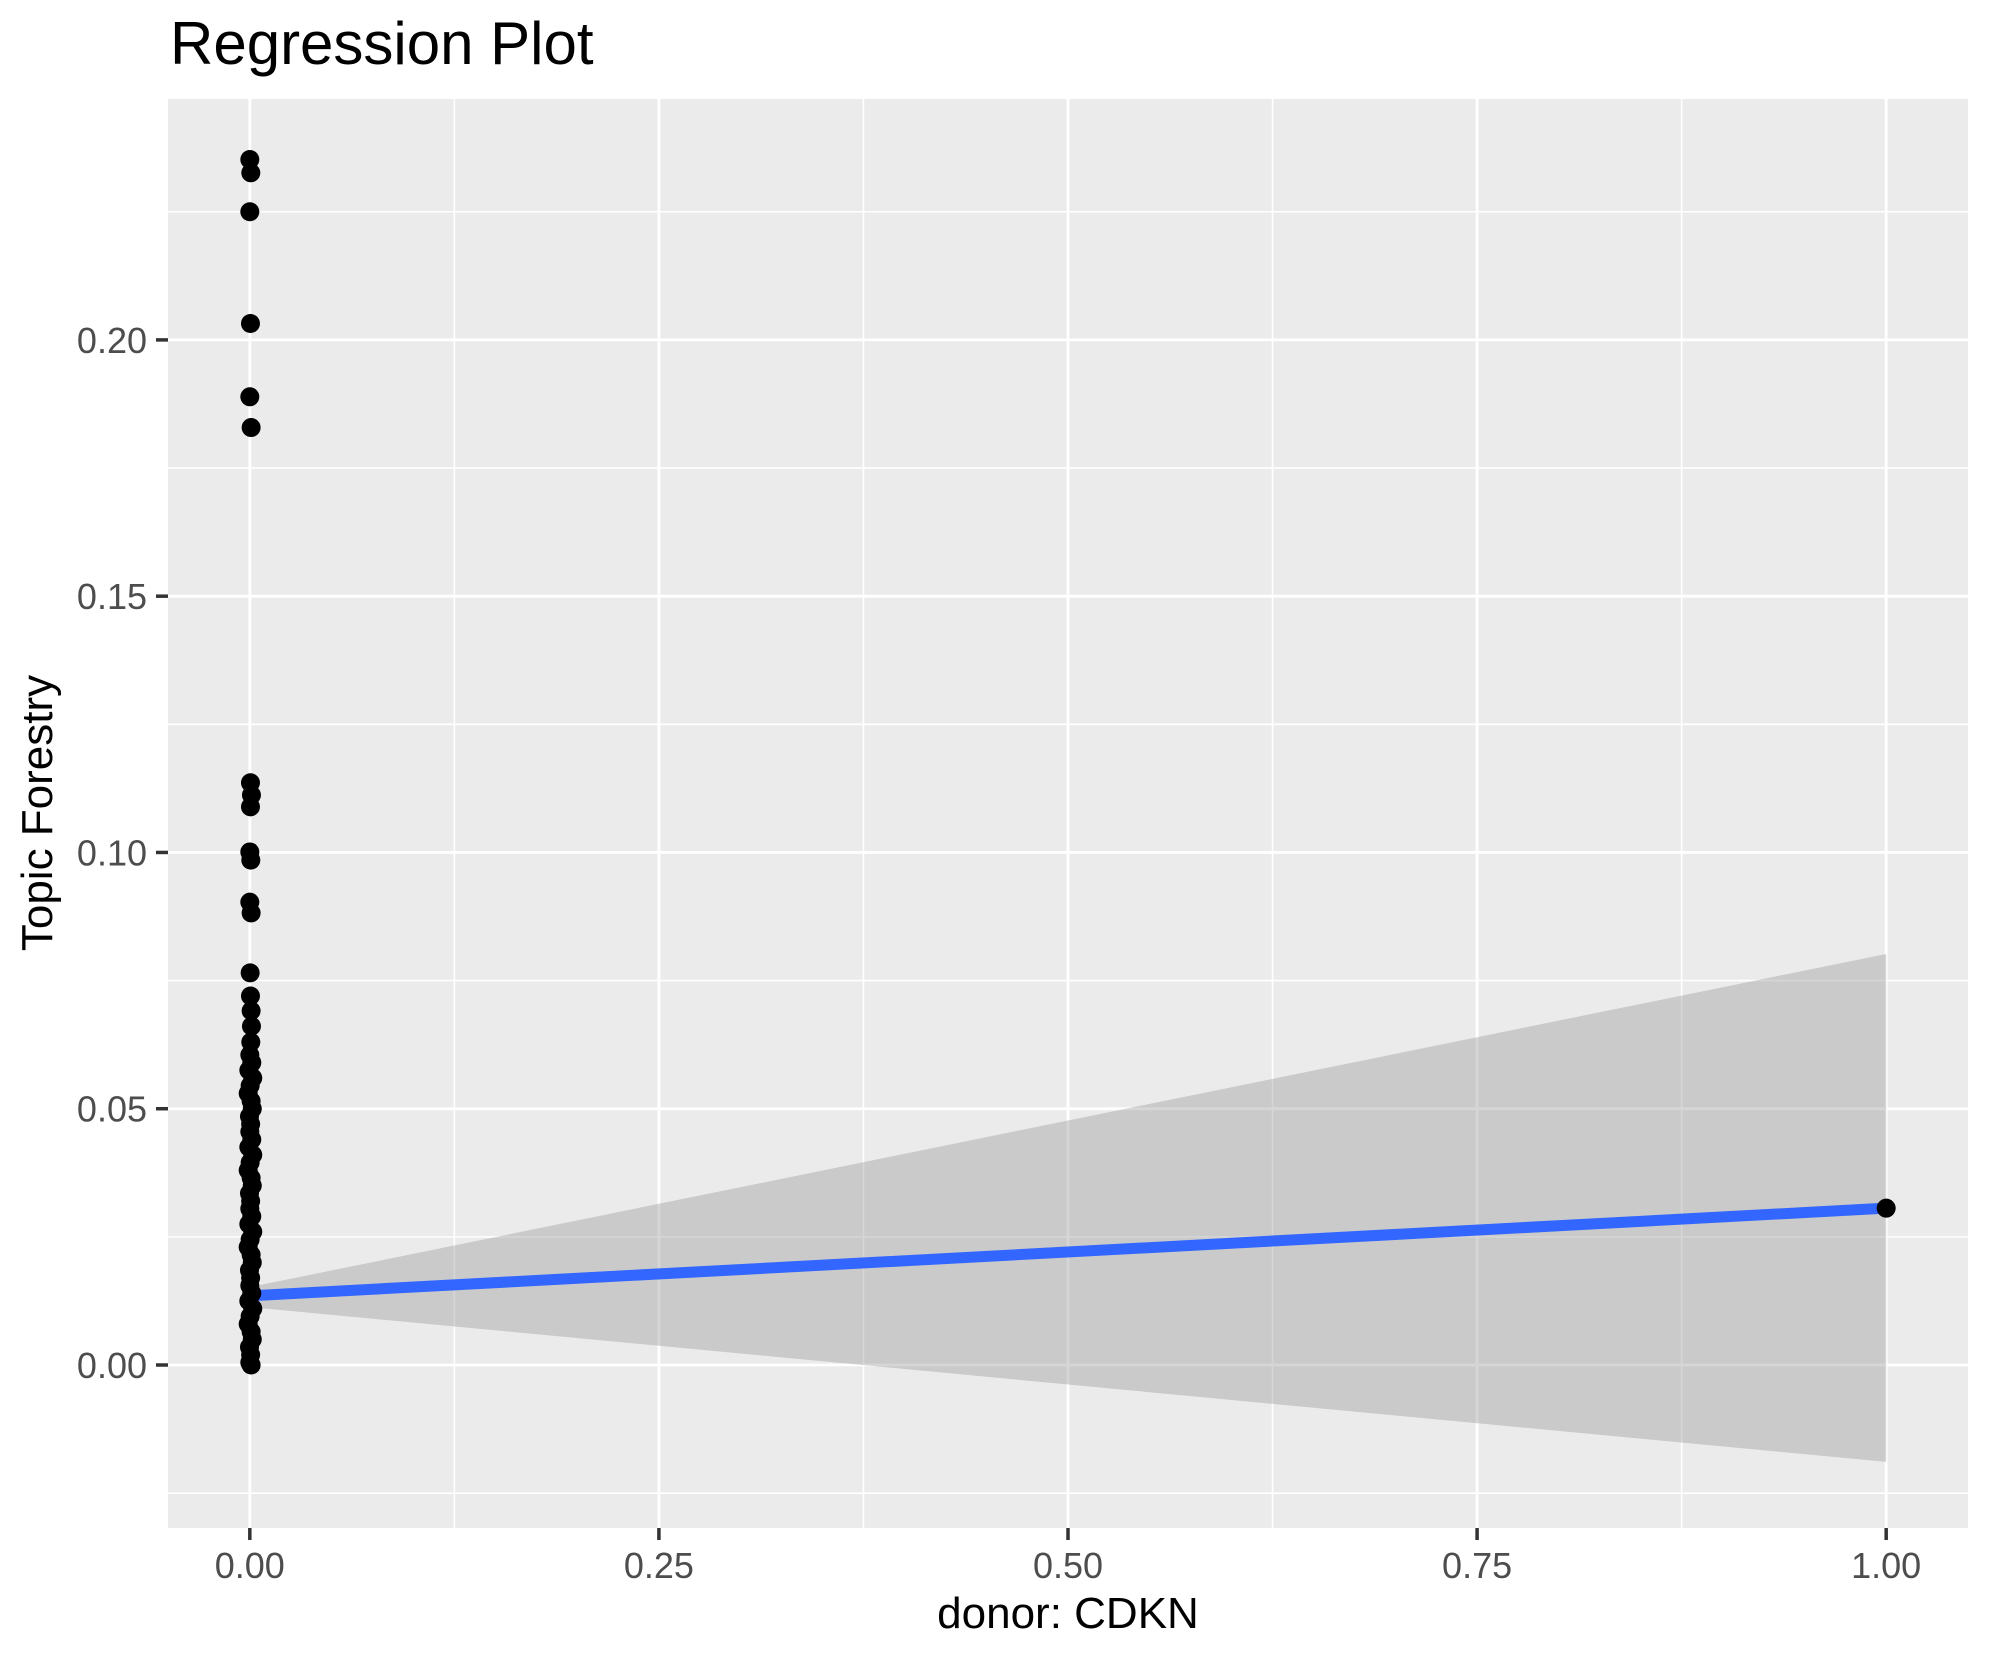 The height and width of the screenshot is (1665, 1990). I want to click on y-tick-label: 0.15, so click(112, 596).